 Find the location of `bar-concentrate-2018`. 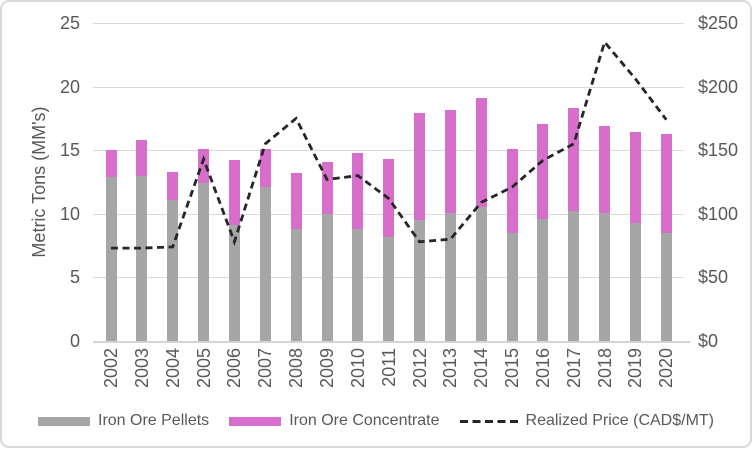

bar-concentrate-2018 is located at coordinates (605, 169).